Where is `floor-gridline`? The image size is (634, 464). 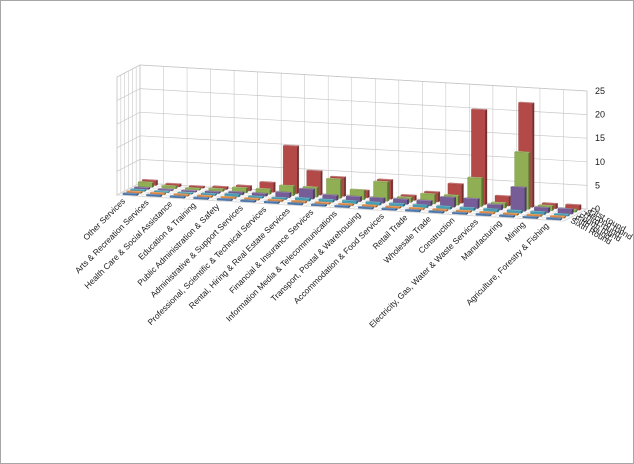
floor-gridline is located at coordinates (340, 208).